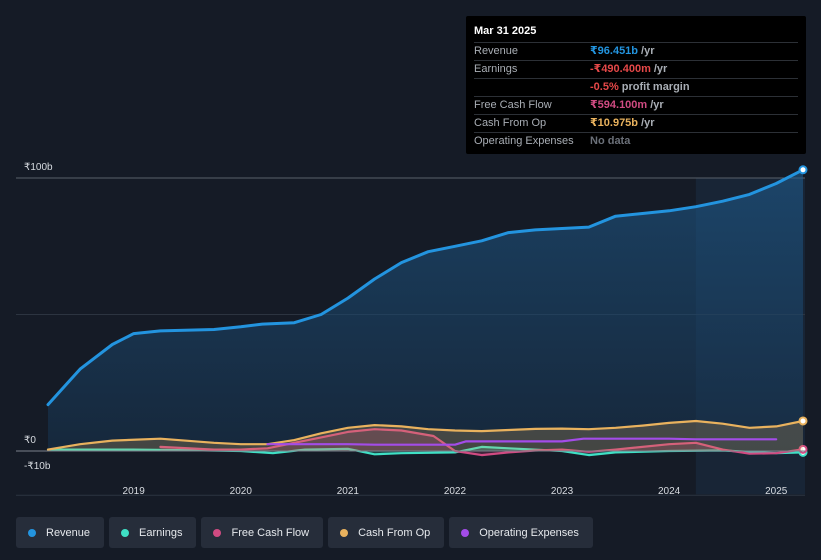 This screenshot has height=560, width=821. Describe the element at coordinates (614, 51) in the screenshot. I see `tooltip-value: ₹96.451b` at that location.